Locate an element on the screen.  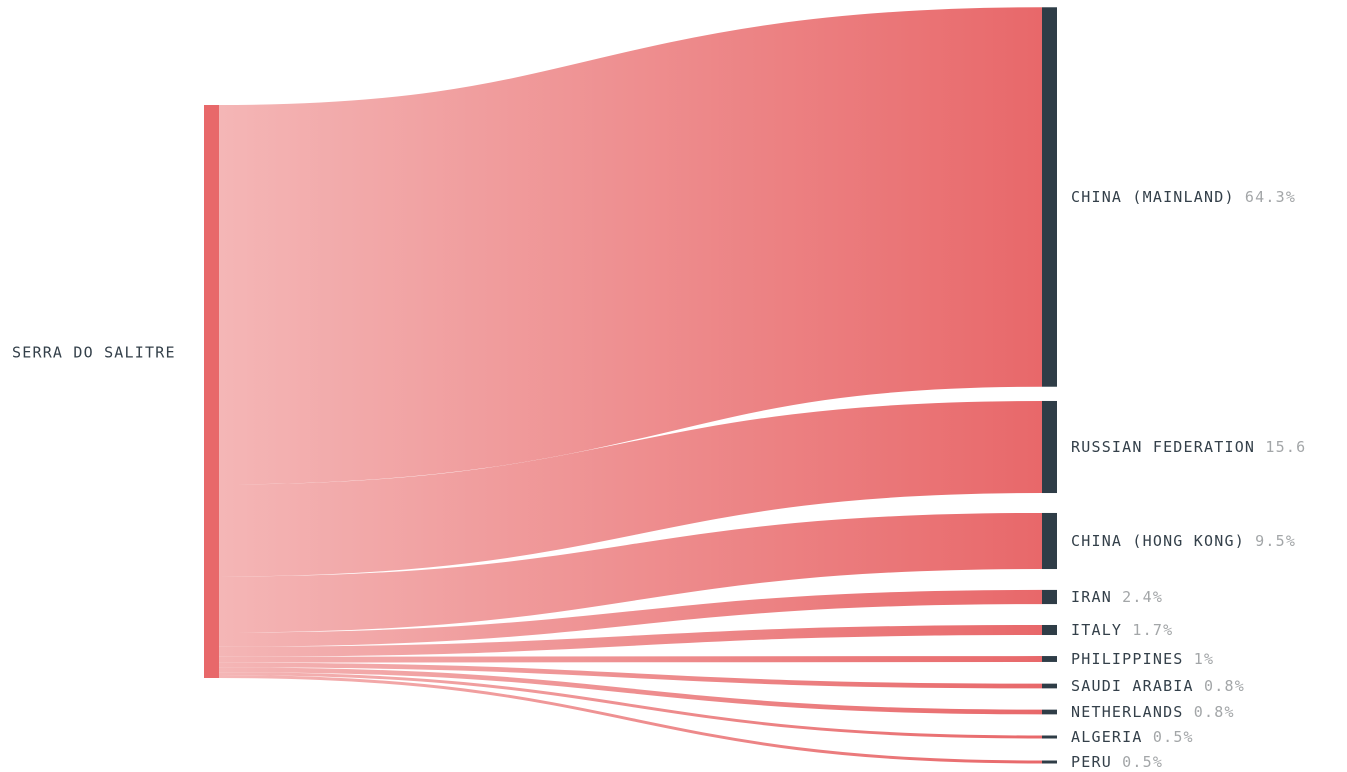
source-node-label: SERRA DO SALITRE is located at coordinates (94, 353).